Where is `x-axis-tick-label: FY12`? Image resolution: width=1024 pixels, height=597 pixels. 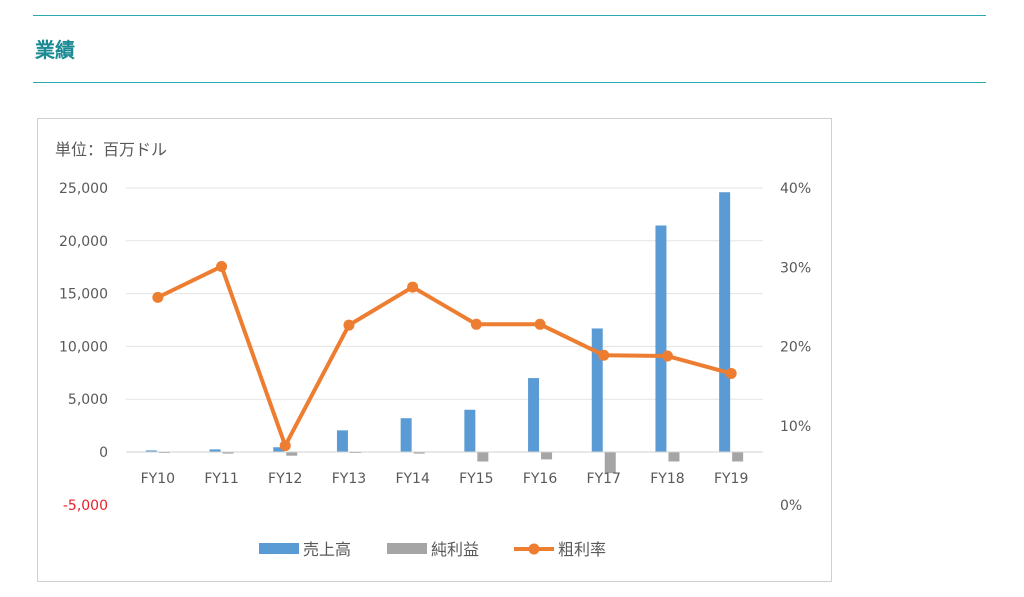
x-axis-tick-label: FY12 is located at coordinates (285, 479).